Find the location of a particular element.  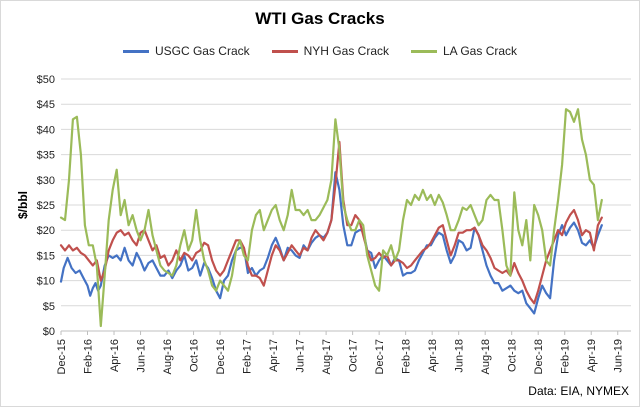

legend-swatch-nyh is located at coordinates (284, 51).